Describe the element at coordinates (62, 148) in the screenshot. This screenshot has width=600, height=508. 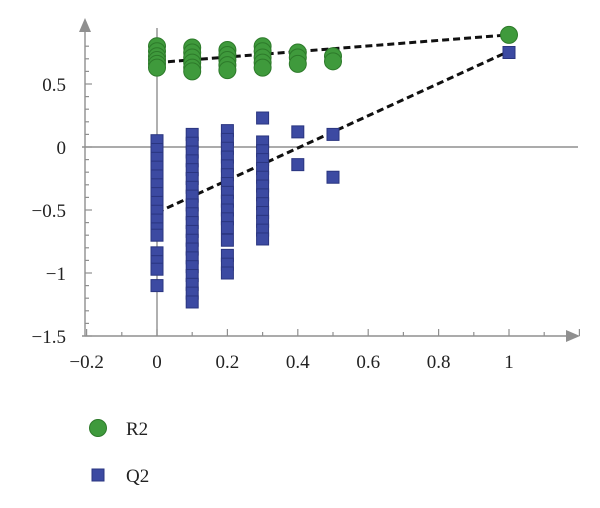
I see `y-tick-label: 0` at that location.